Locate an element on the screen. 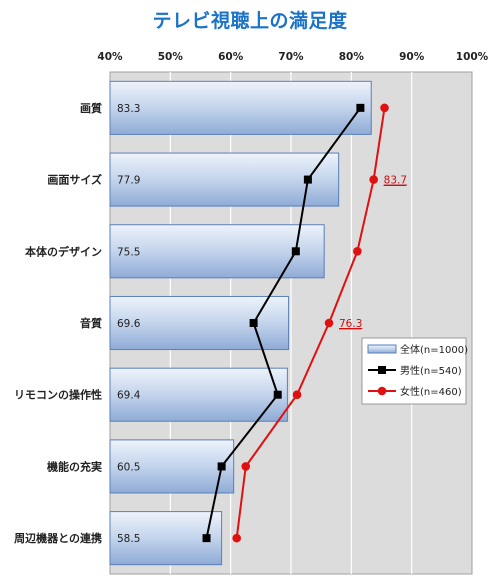 This screenshot has height=583, width=500. x-tick-label: 80% is located at coordinates (352, 57).